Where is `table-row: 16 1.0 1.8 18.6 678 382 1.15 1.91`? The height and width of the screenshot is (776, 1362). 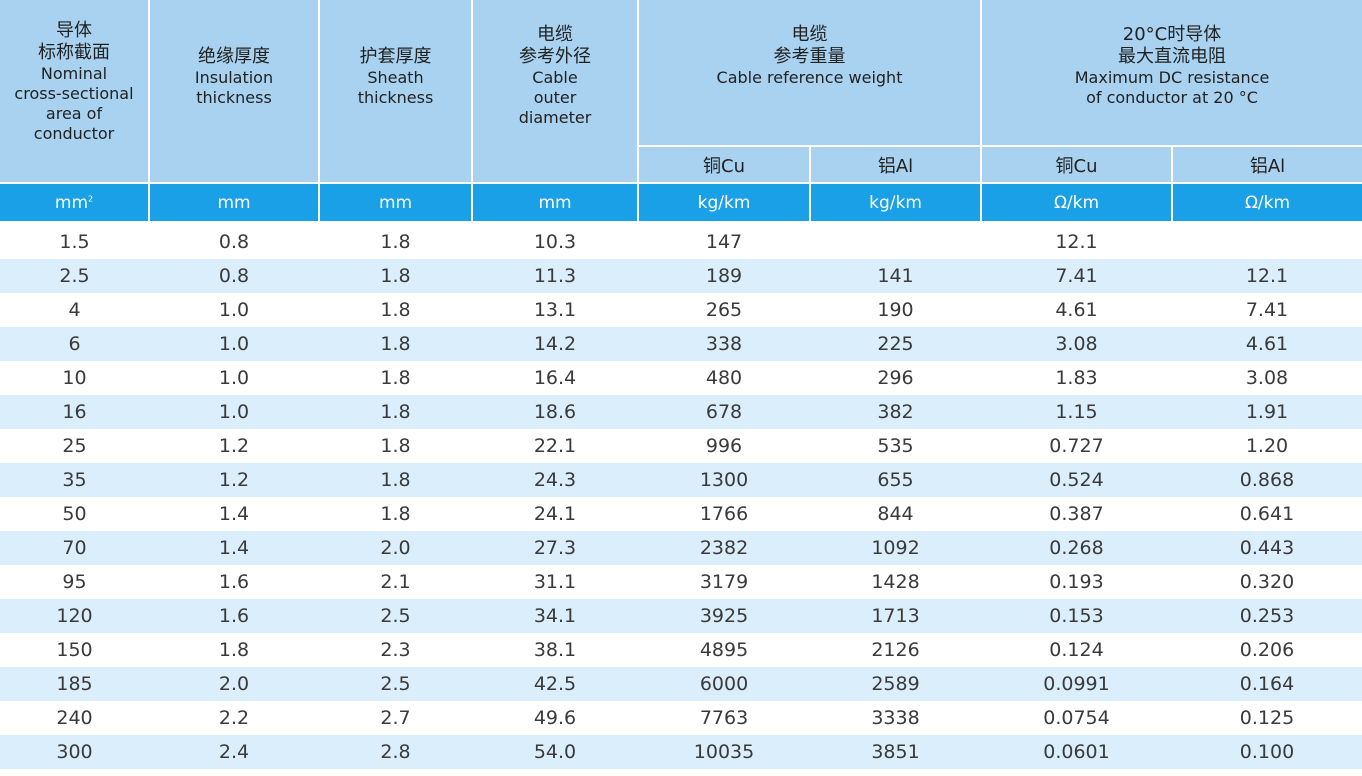
table-row: 16 1.0 1.8 18.6 678 382 1.15 1.91 is located at coordinates (681, 412).